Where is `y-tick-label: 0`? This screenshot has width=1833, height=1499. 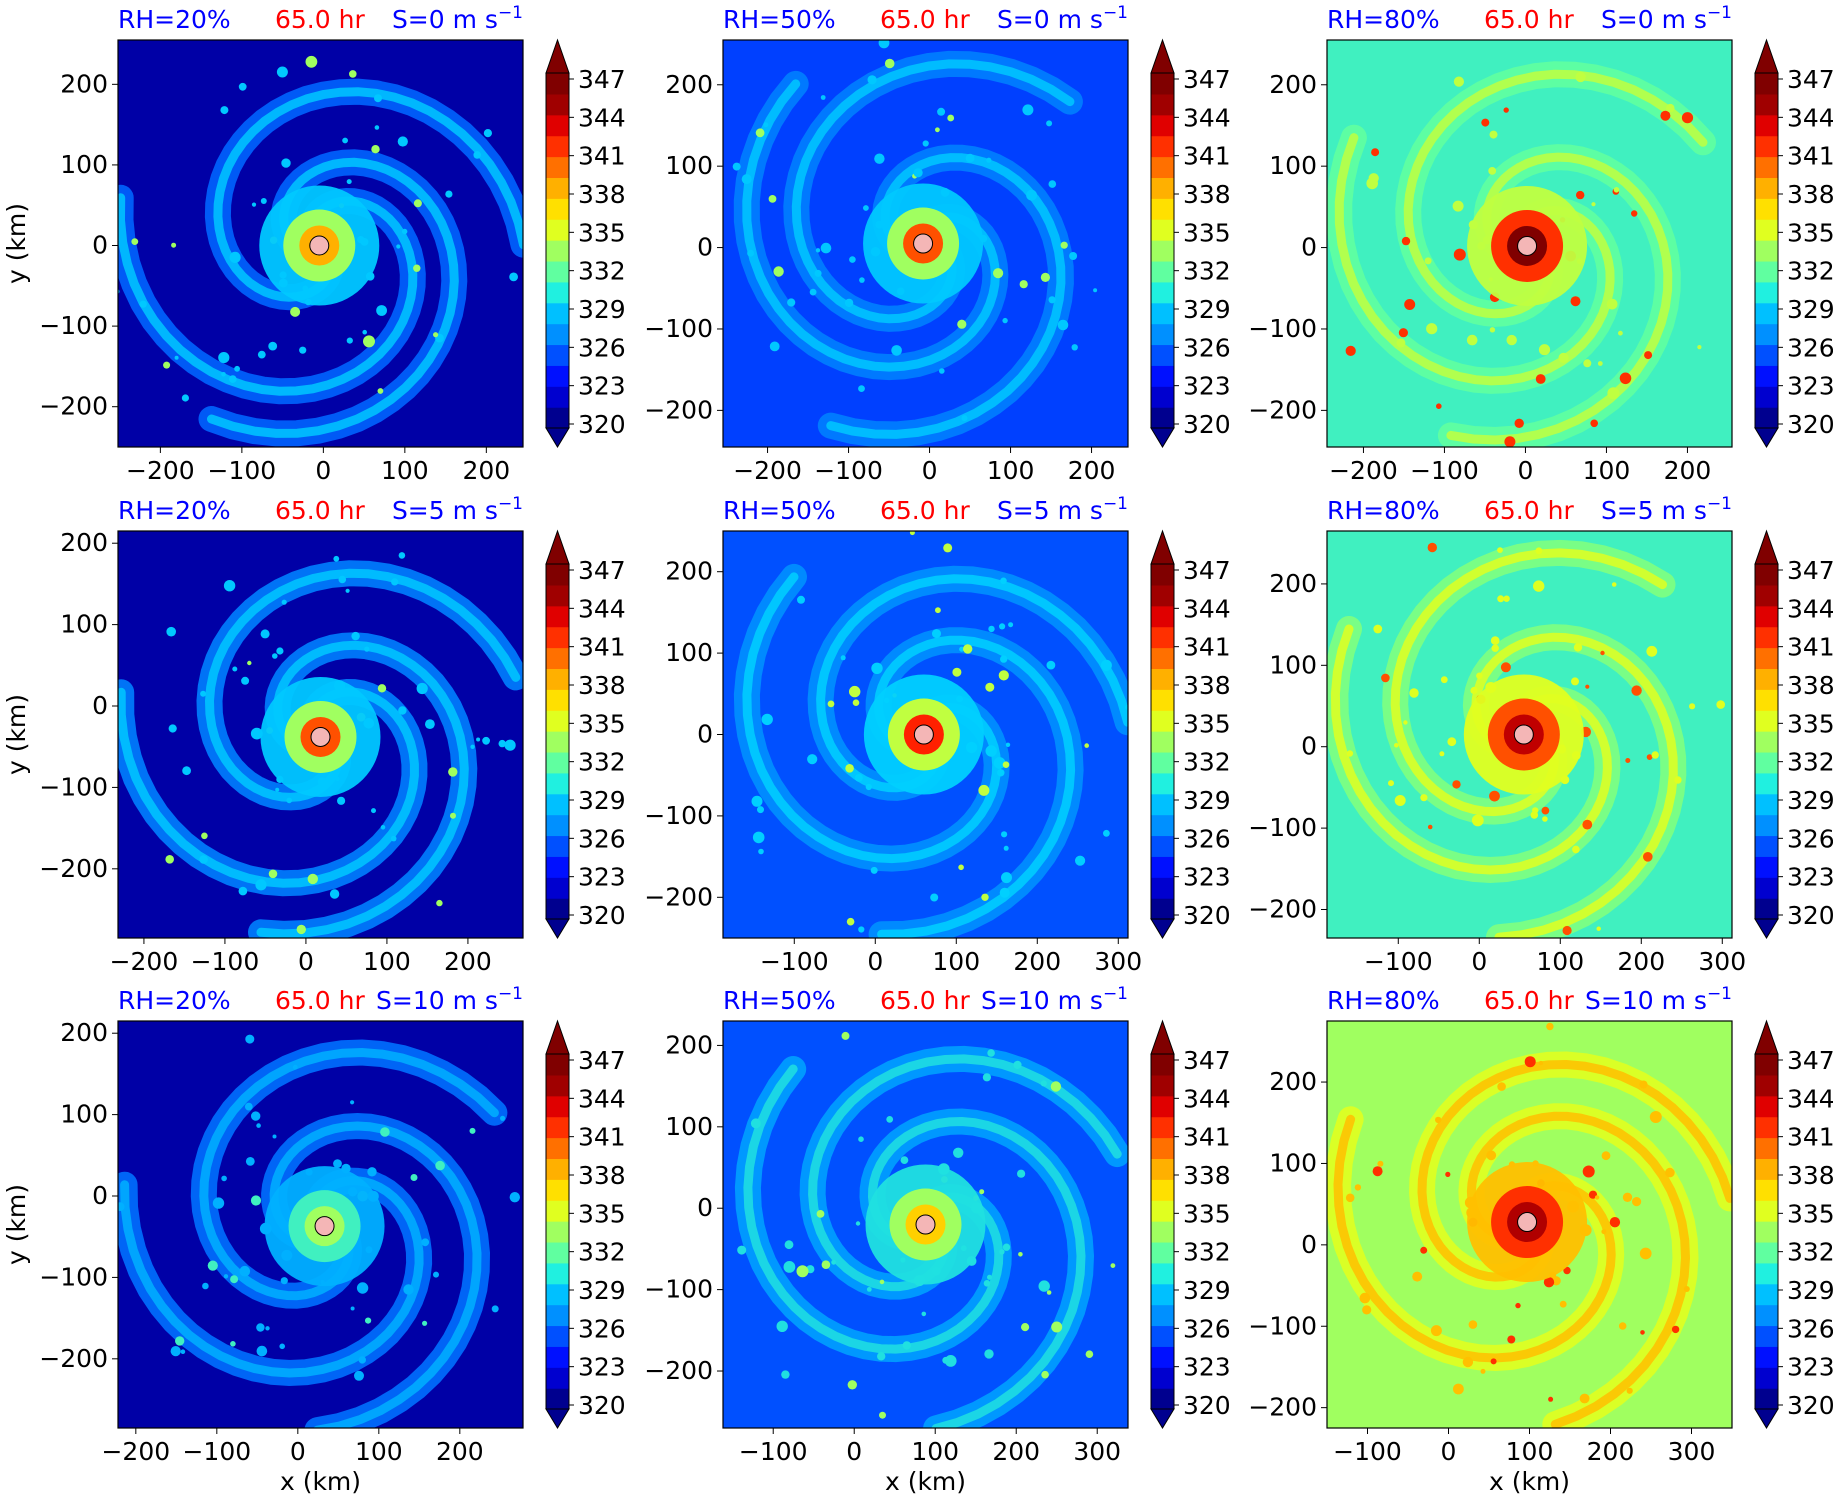 y-tick-label: 0 is located at coordinates (1309, 1244).